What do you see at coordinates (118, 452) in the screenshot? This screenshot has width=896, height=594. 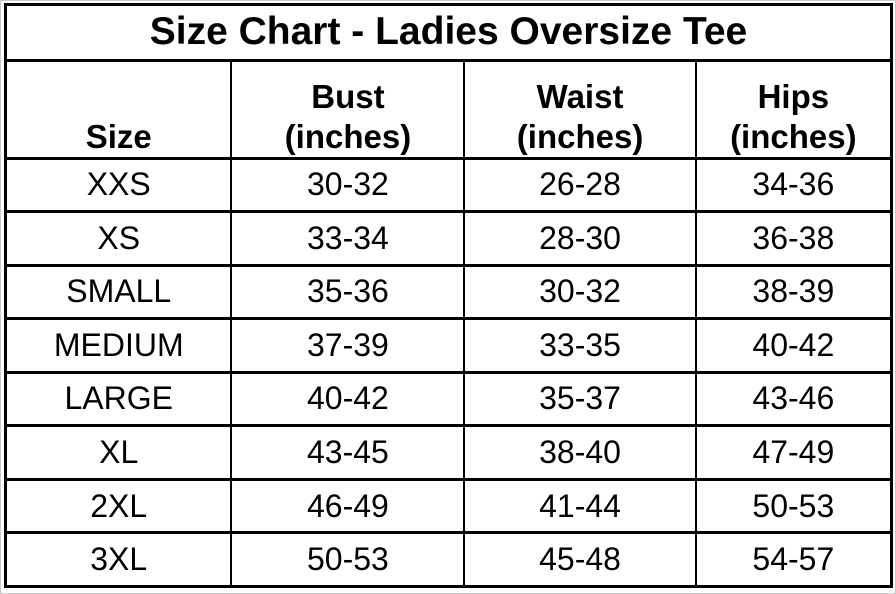 I see `size-cell: XL` at bounding box center [118, 452].